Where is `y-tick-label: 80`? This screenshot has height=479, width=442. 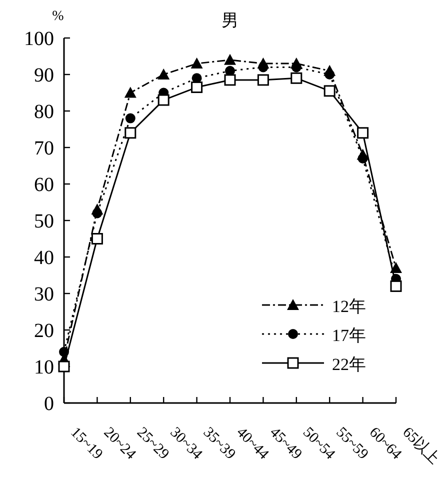
y-tick-label: 80 is located at coordinates (44, 112).